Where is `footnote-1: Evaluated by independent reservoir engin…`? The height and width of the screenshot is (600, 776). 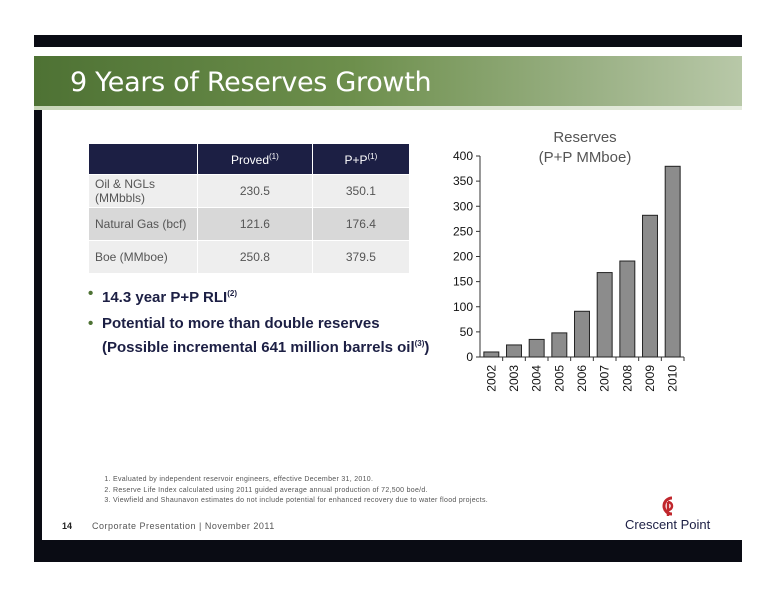
footnote-1: Evaluated by independent reservoir engin… is located at coordinates (300, 480).